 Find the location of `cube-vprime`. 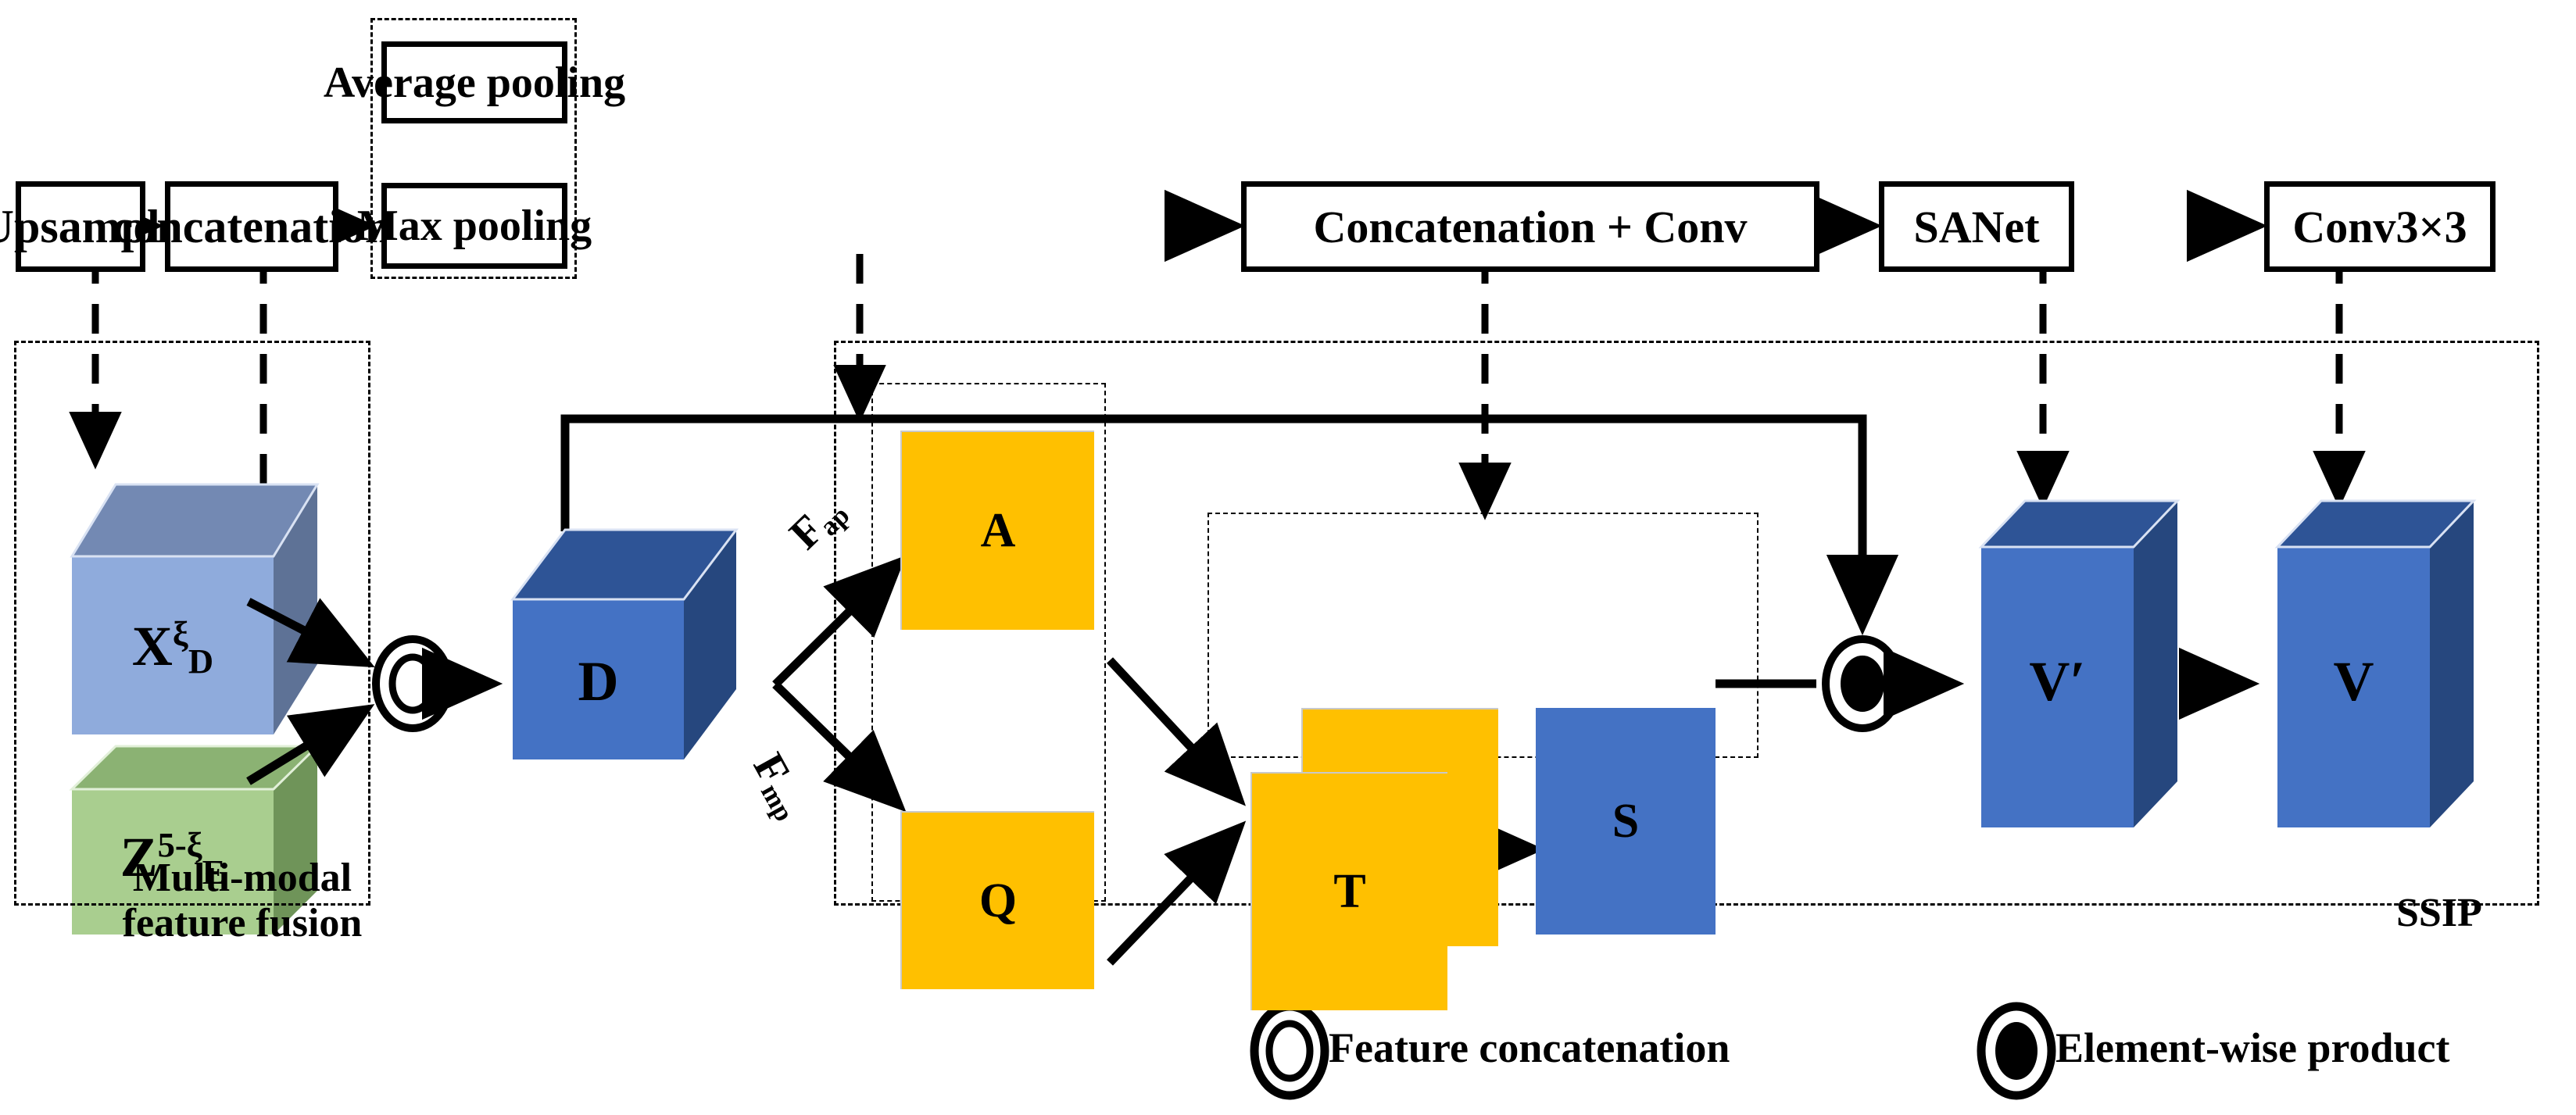

cube-vprime is located at coordinates (2079, 663).